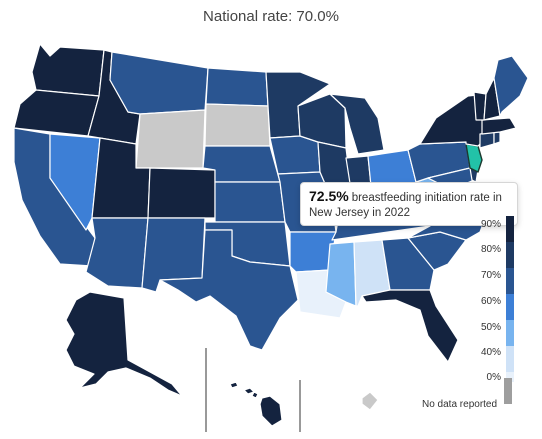 The width and height of the screenshot is (542, 439). Describe the element at coordinates (117, 253) in the screenshot. I see `state-arizona` at that location.